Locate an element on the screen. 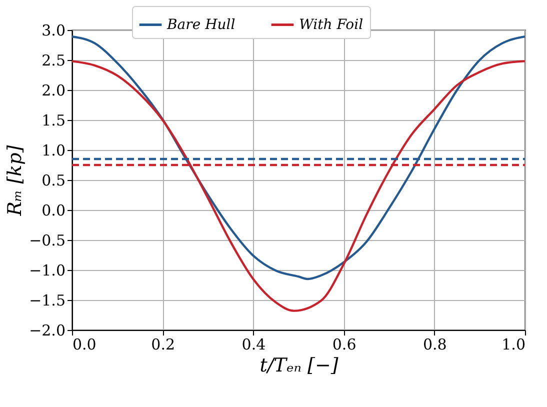  x-tick-label: 0.0 is located at coordinates (84, 345).